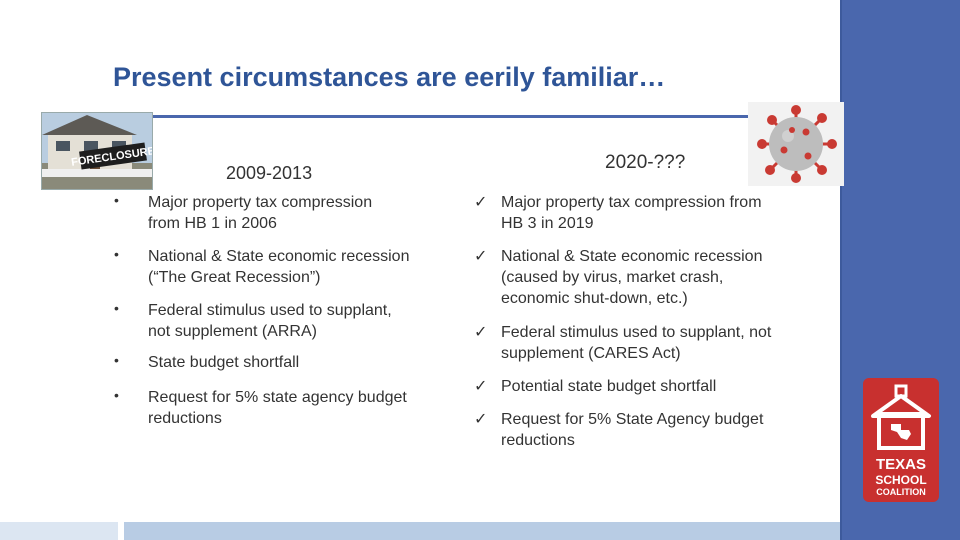 The height and width of the screenshot is (540, 960). Describe the element at coordinates (437, 116) in the screenshot. I see `title-underline` at that location.